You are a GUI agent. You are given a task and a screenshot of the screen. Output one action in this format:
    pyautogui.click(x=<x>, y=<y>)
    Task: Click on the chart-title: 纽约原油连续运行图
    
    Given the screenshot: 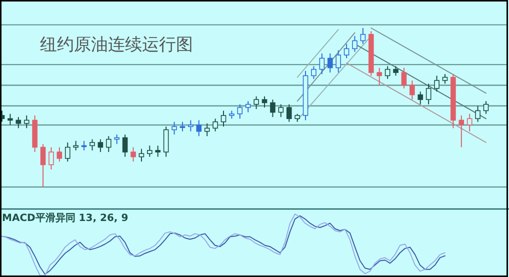 What is the action you would take?
    pyautogui.click(x=116, y=45)
    